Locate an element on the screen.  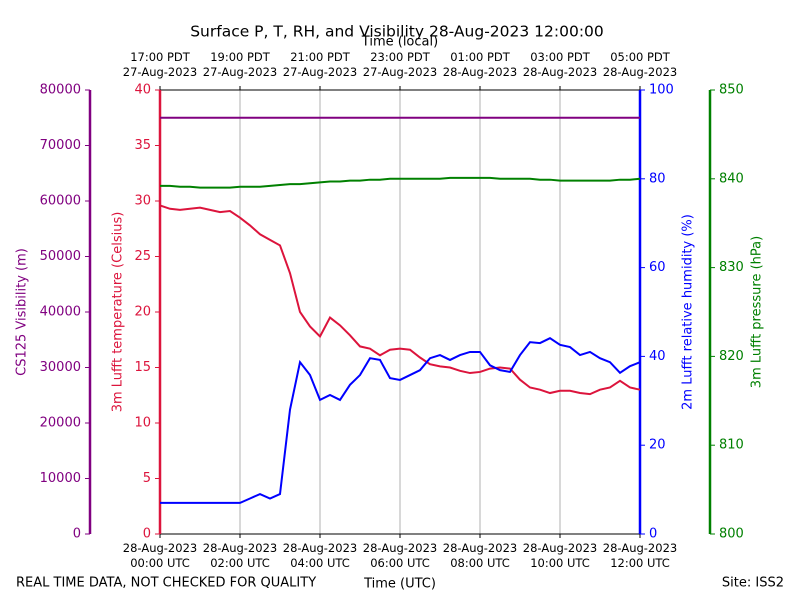
x2-tick-label: 17:00 PDT 27-Aug-2023 is located at coordinates (160, 64).